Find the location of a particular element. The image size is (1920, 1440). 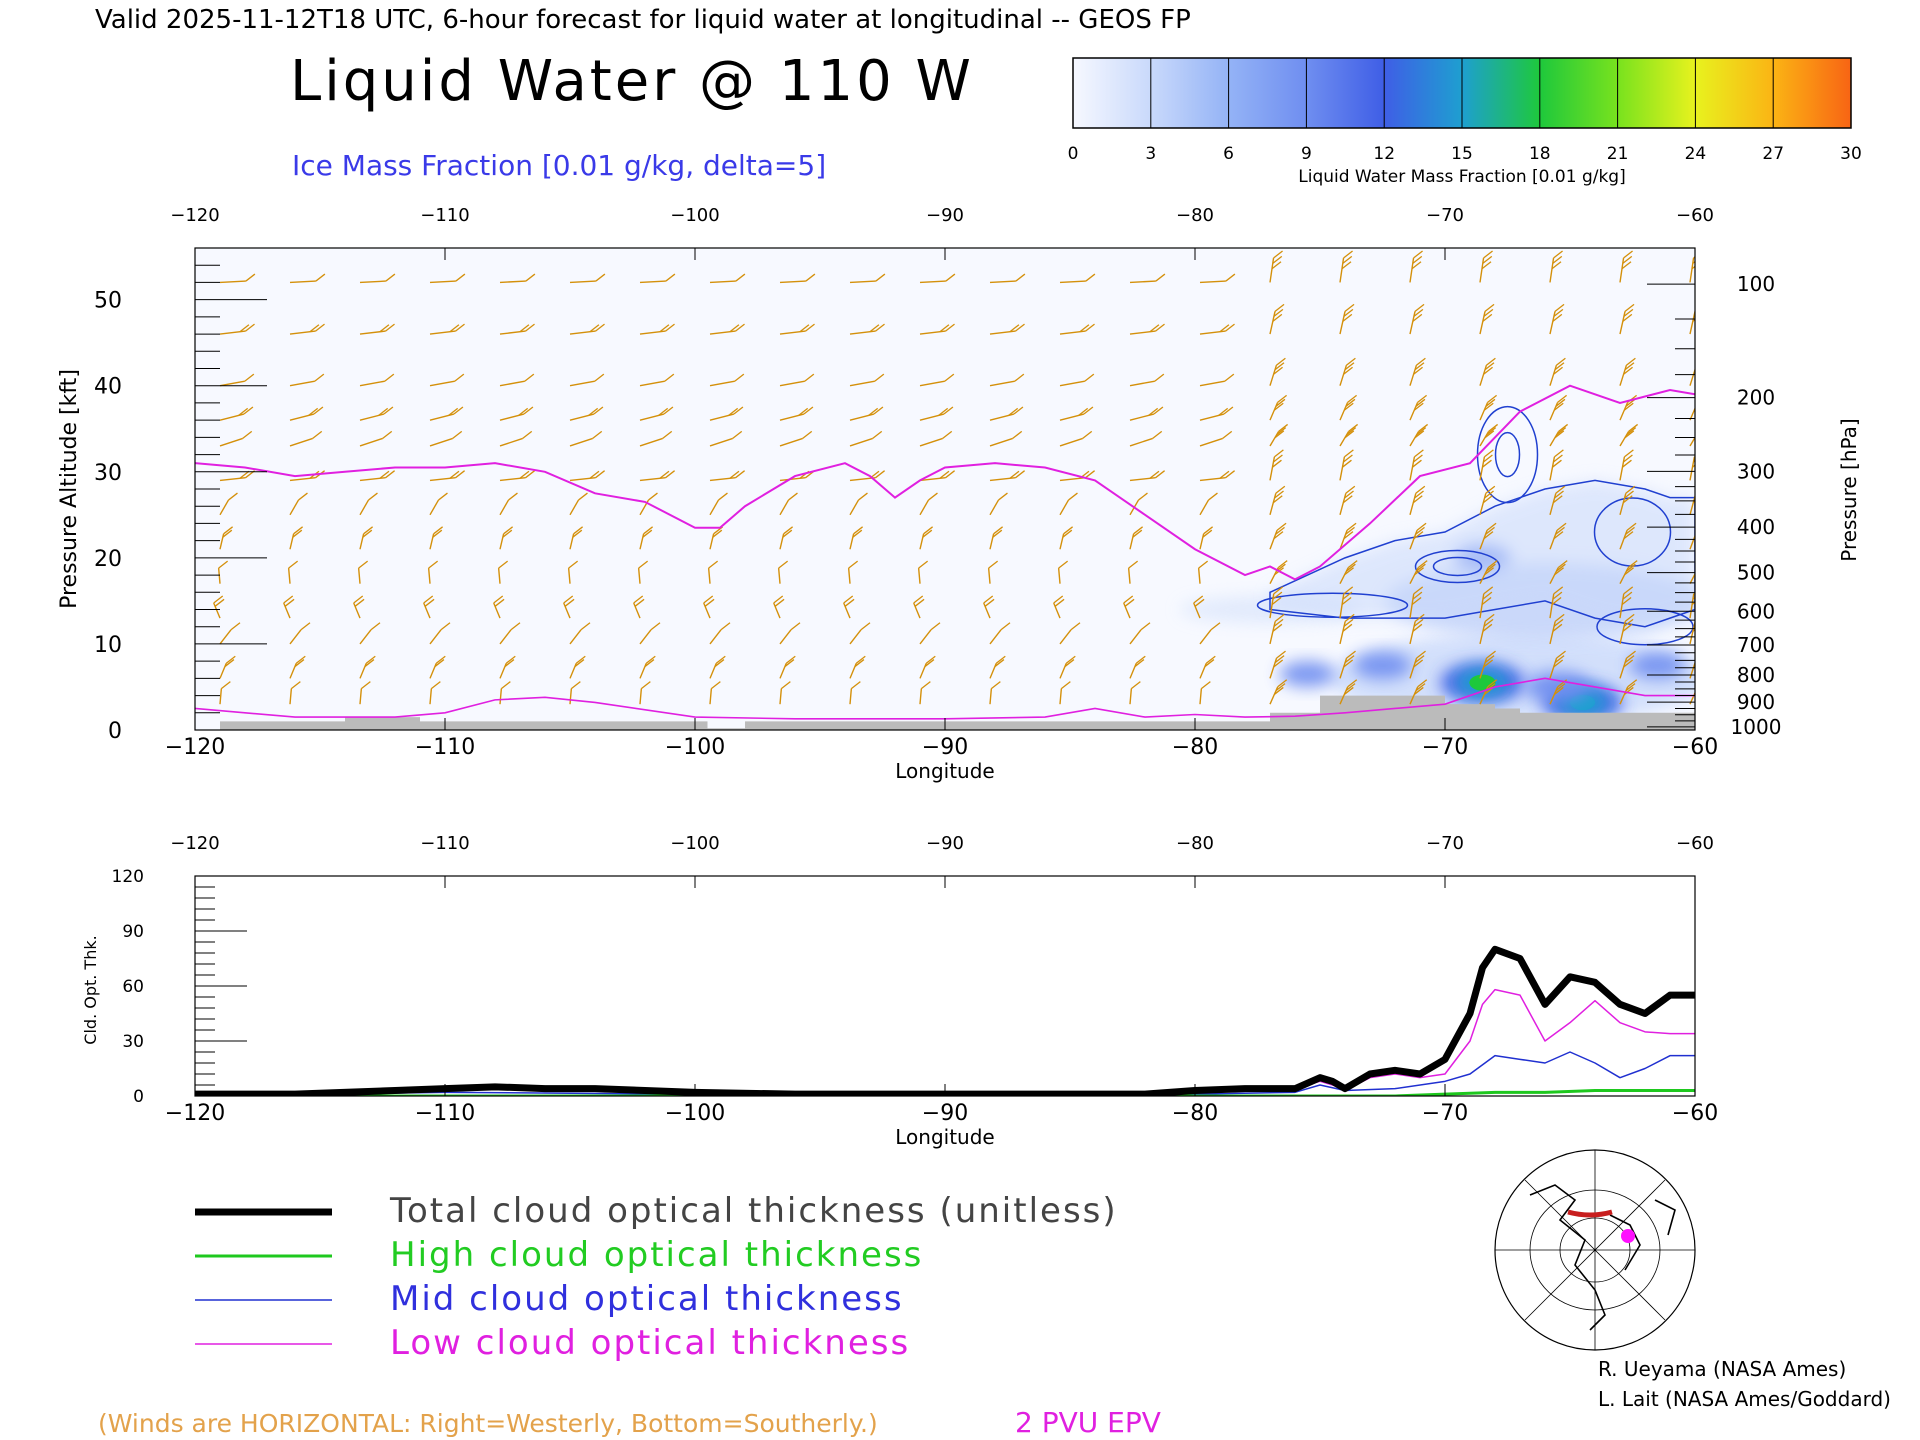

inset-section-line is located at coordinates (1590, 1213).